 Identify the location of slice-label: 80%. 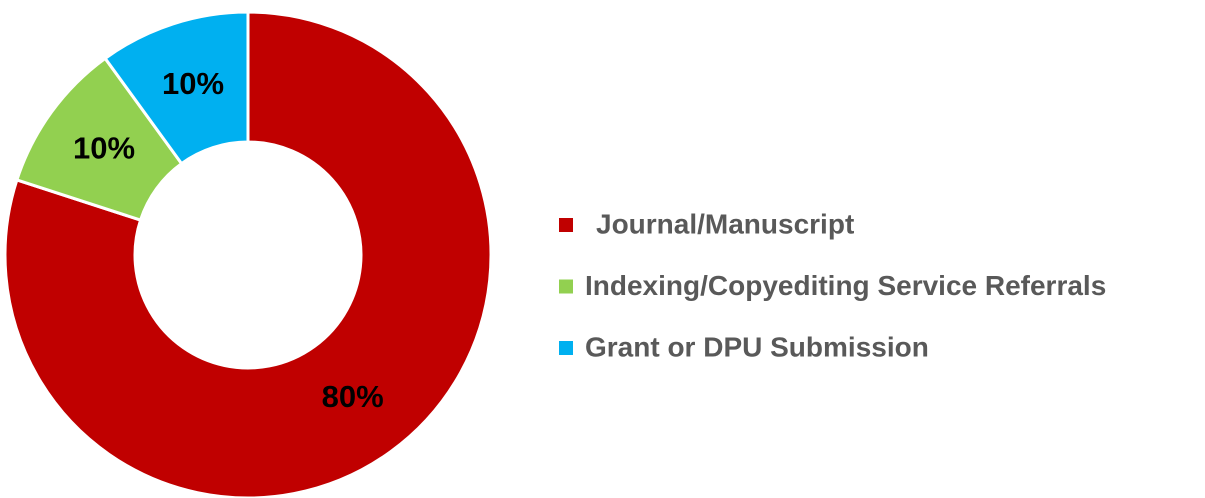
(353, 396).